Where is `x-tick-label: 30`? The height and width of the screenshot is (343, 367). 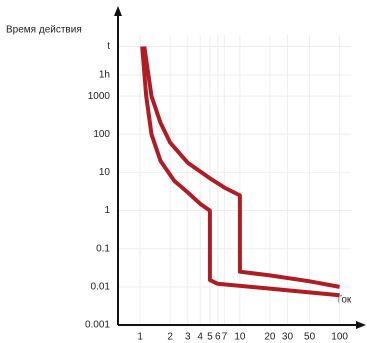
x-tick-label: 30 is located at coordinates (288, 337).